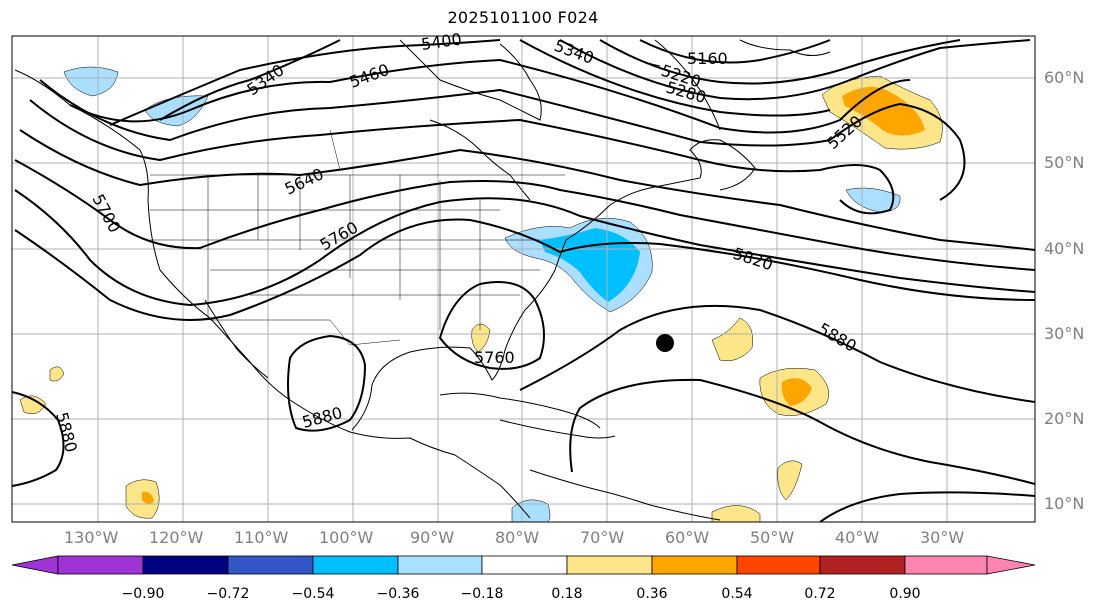 This screenshot has height=615, width=1105. I want to click on contour-label: 5280, so click(686, 92).